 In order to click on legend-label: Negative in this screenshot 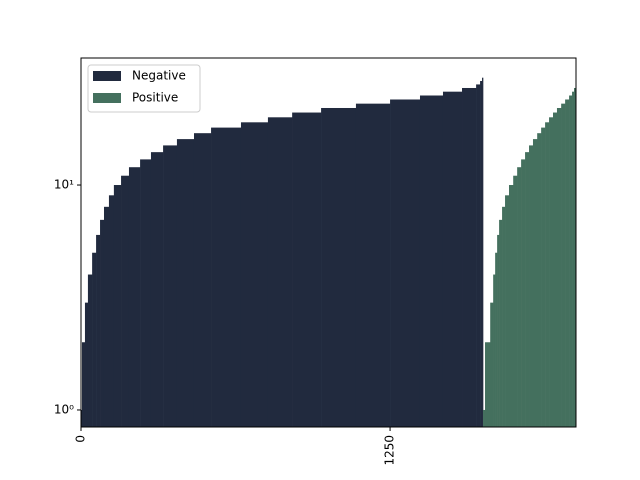, I will do `click(159, 76)`.